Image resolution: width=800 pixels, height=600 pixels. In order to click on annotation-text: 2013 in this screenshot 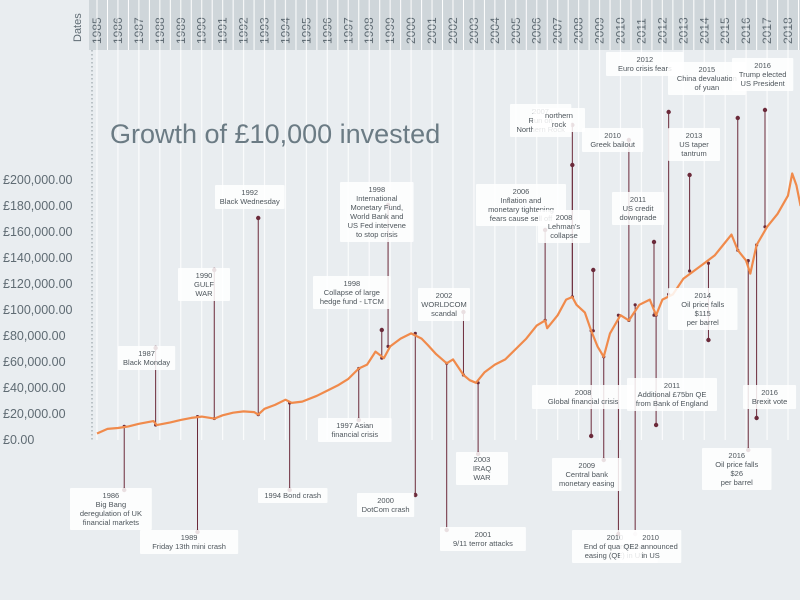, I will do `click(694, 135)`.